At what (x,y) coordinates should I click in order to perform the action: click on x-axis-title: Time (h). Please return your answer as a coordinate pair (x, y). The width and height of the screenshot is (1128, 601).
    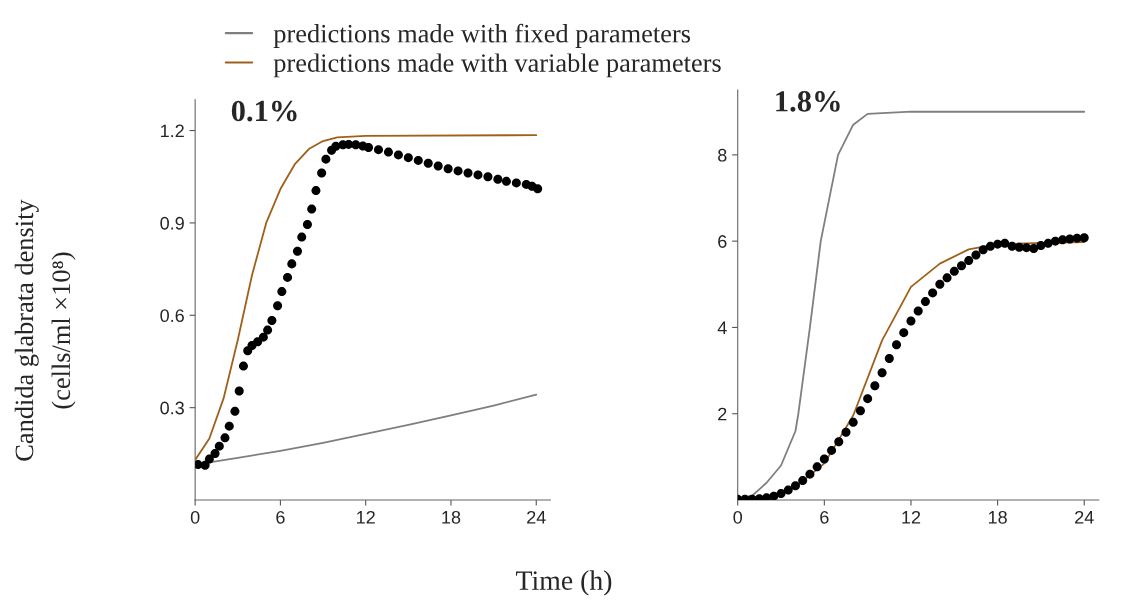
    Looking at the image, I should click on (564, 583).